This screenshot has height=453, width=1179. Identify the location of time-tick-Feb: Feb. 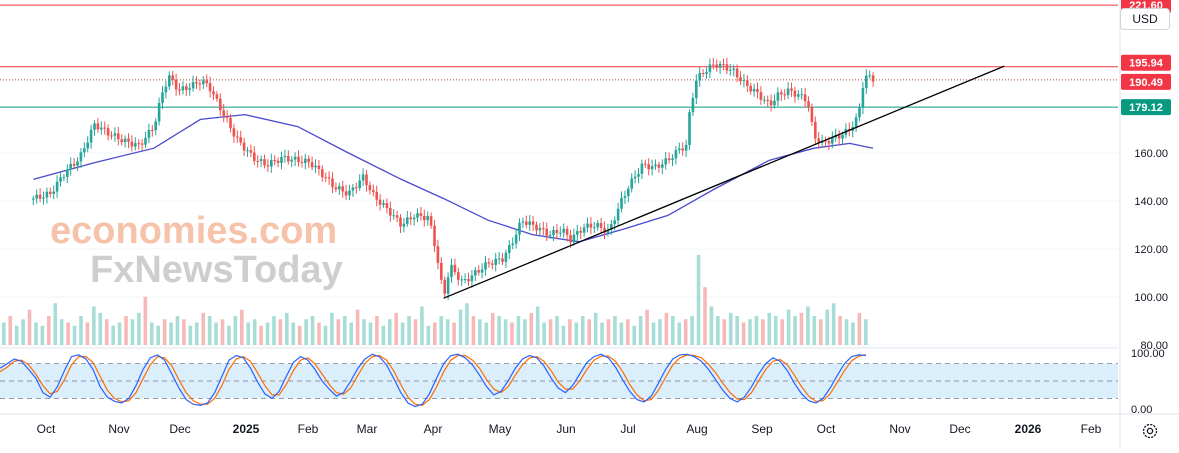
(308, 429).